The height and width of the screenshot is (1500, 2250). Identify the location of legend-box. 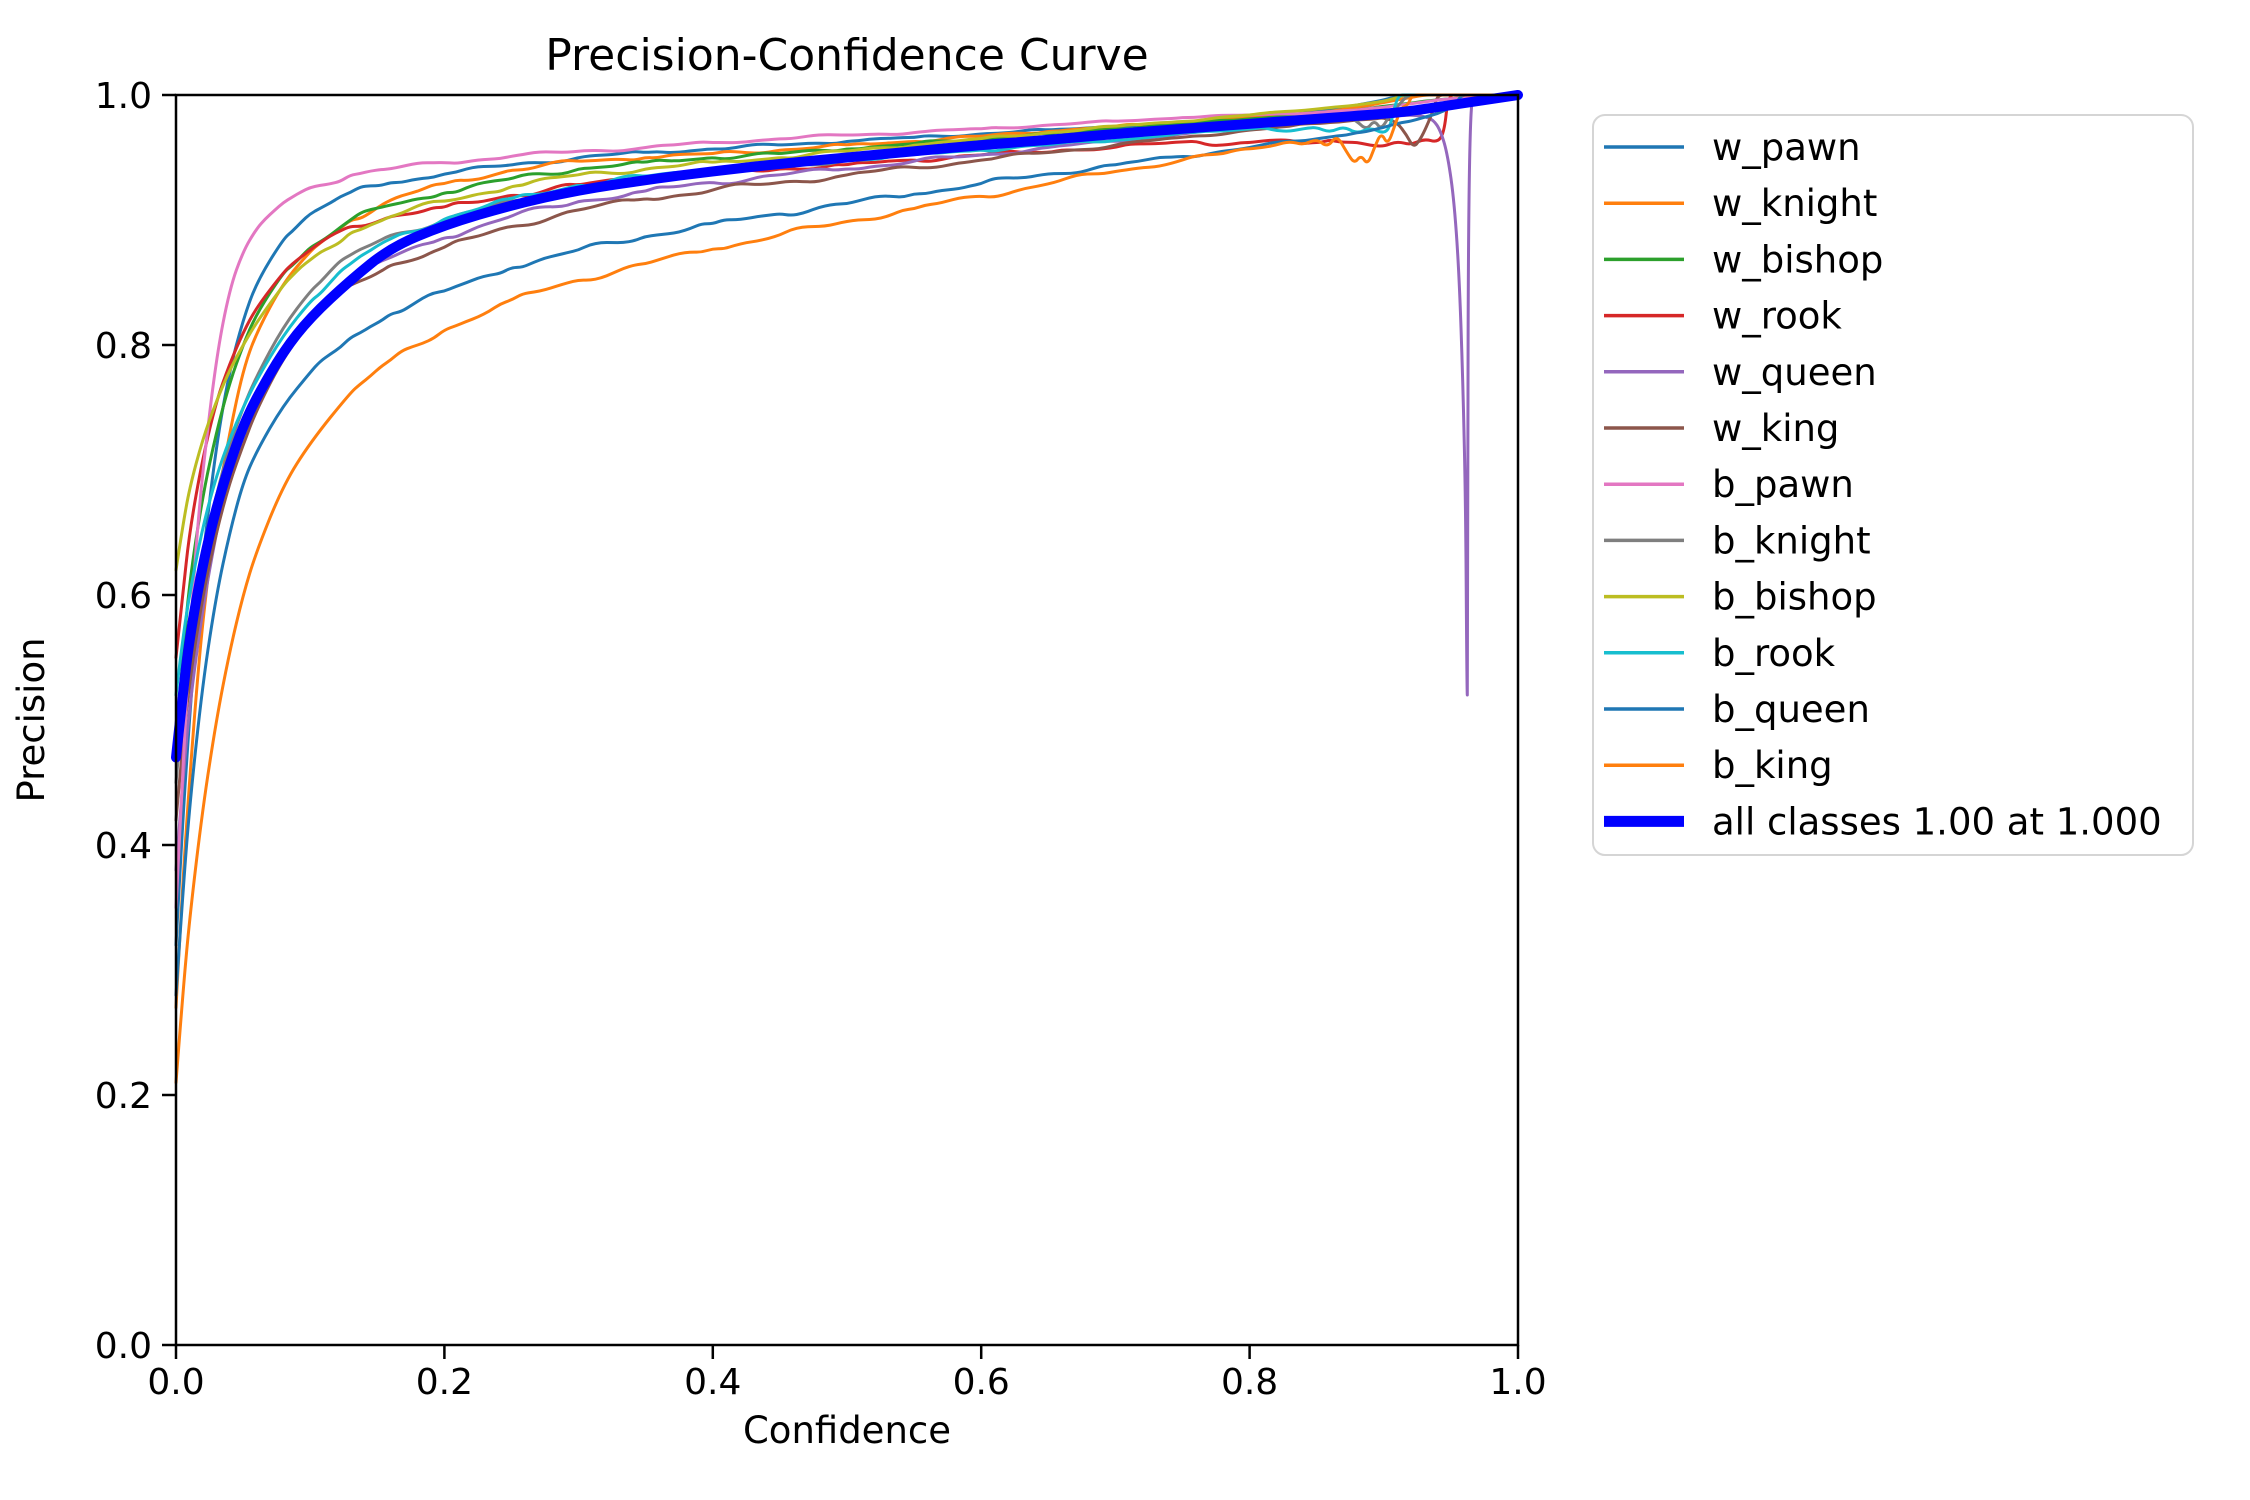
(1893, 485).